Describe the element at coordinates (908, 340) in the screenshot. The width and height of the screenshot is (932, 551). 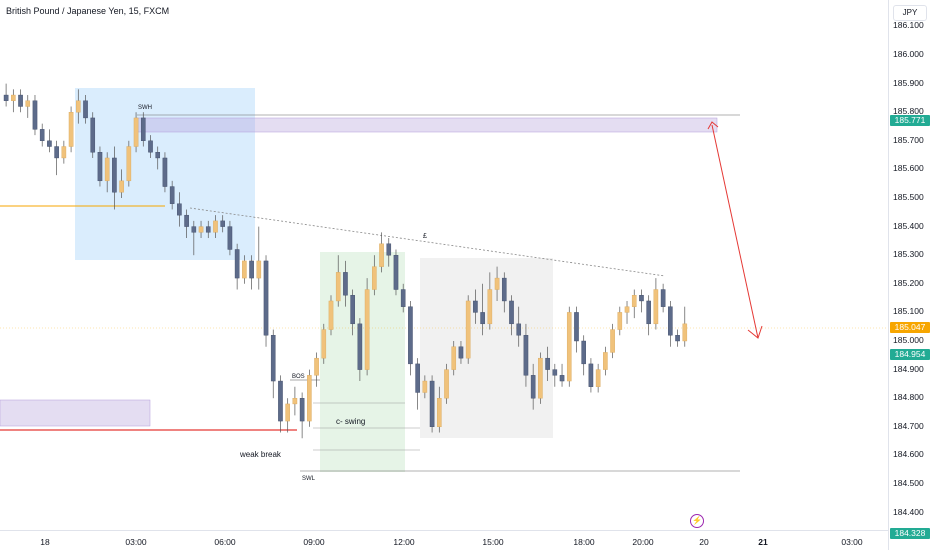
I see `price-tick: 185.000` at that location.